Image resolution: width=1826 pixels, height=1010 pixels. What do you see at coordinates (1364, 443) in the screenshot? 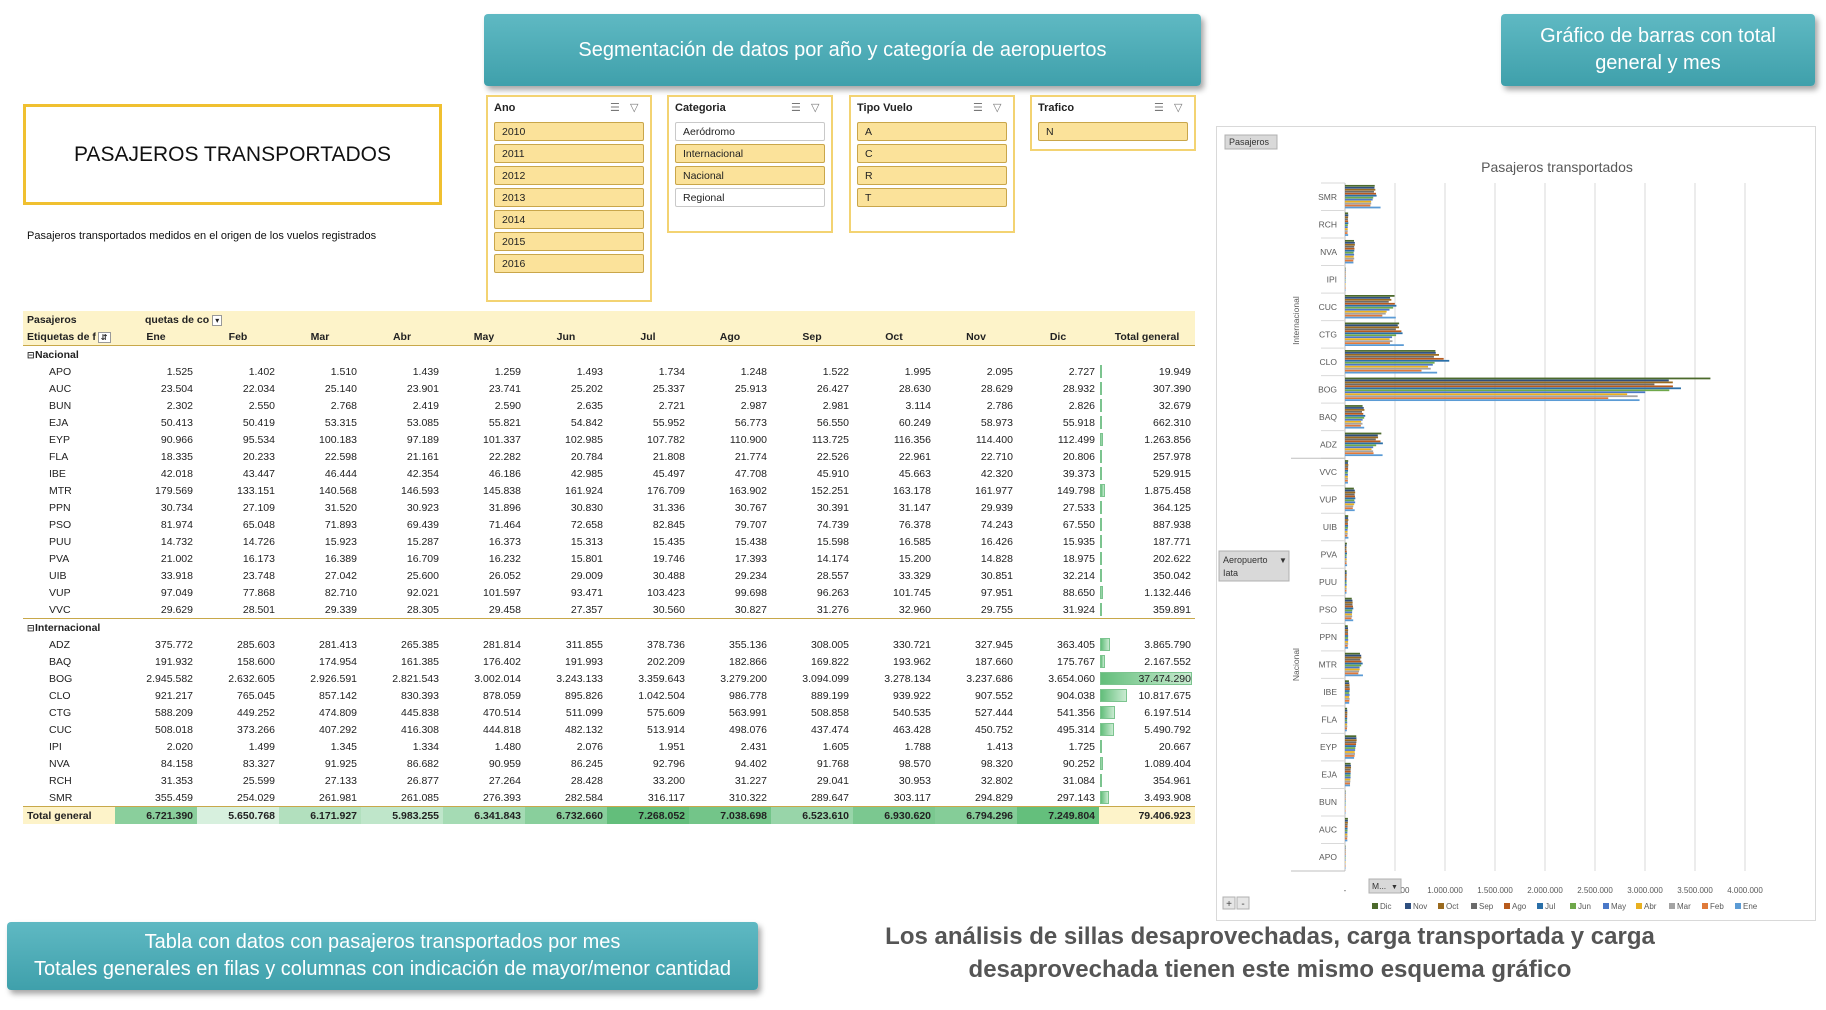
I see `bar-adz-jul` at bounding box center [1364, 443].